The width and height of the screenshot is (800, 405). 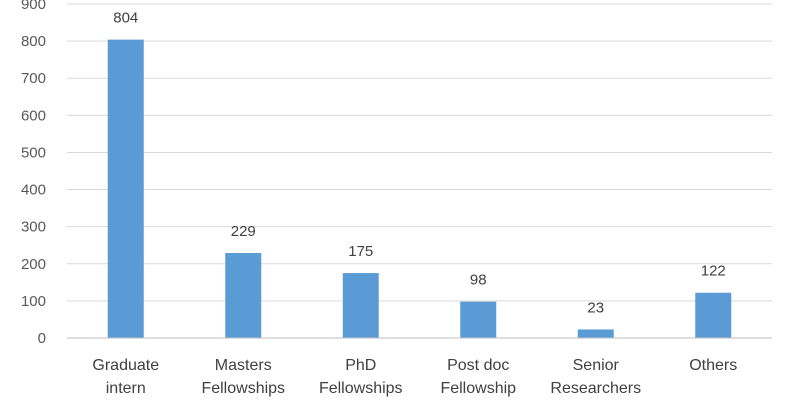 What do you see at coordinates (243, 388) in the screenshot?
I see `category-label-1-1: Fellowships` at bounding box center [243, 388].